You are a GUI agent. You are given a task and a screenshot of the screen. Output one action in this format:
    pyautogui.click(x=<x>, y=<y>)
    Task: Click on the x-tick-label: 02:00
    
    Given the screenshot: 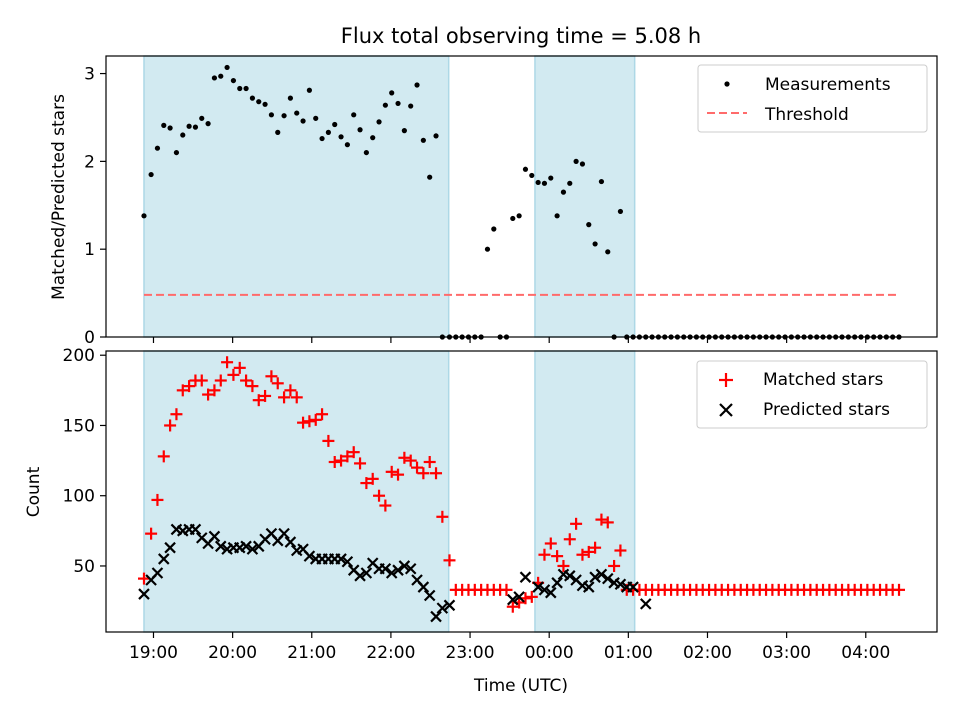 What is the action you would take?
    pyautogui.click(x=707, y=653)
    